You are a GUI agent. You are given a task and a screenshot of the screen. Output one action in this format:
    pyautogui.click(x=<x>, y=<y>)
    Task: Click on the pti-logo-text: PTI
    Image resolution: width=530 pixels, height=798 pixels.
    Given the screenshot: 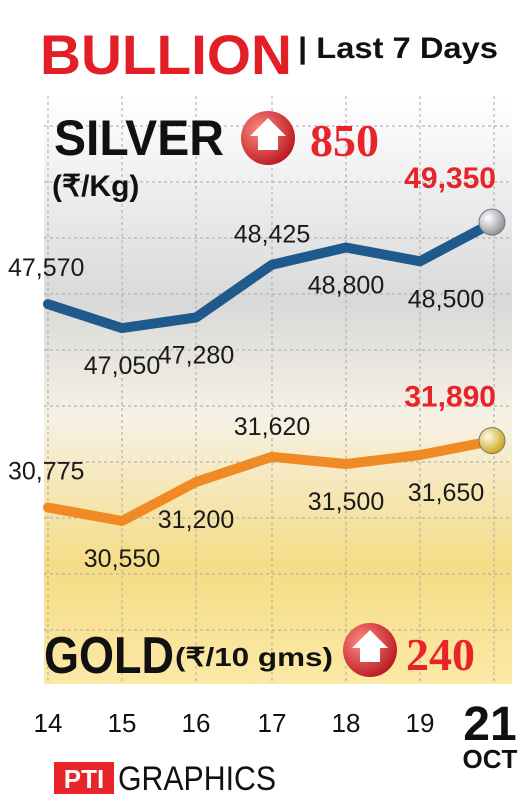 What is the action you would take?
    pyautogui.click(x=84, y=779)
    